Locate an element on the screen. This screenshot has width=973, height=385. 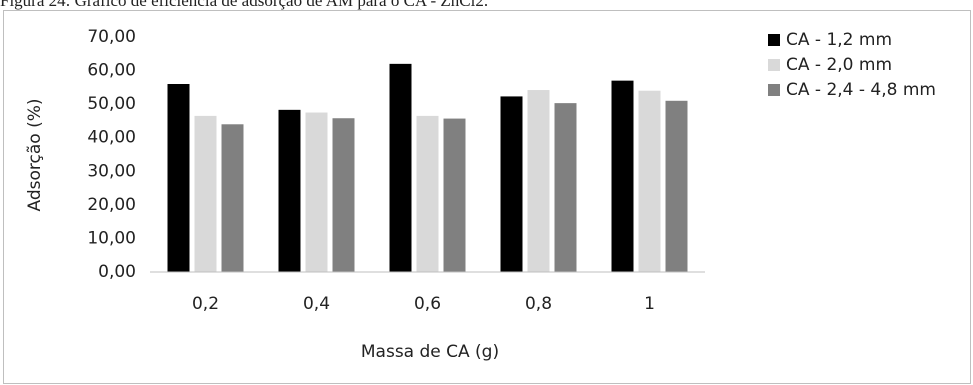
x-tick-label: 0,8 is located at coordinates (538, 304).